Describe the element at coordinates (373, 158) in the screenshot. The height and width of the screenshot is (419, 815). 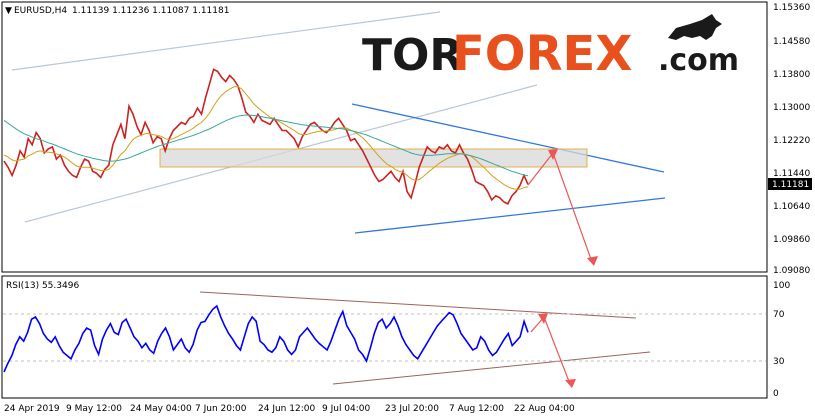
I see `resistance-zone` at that location.